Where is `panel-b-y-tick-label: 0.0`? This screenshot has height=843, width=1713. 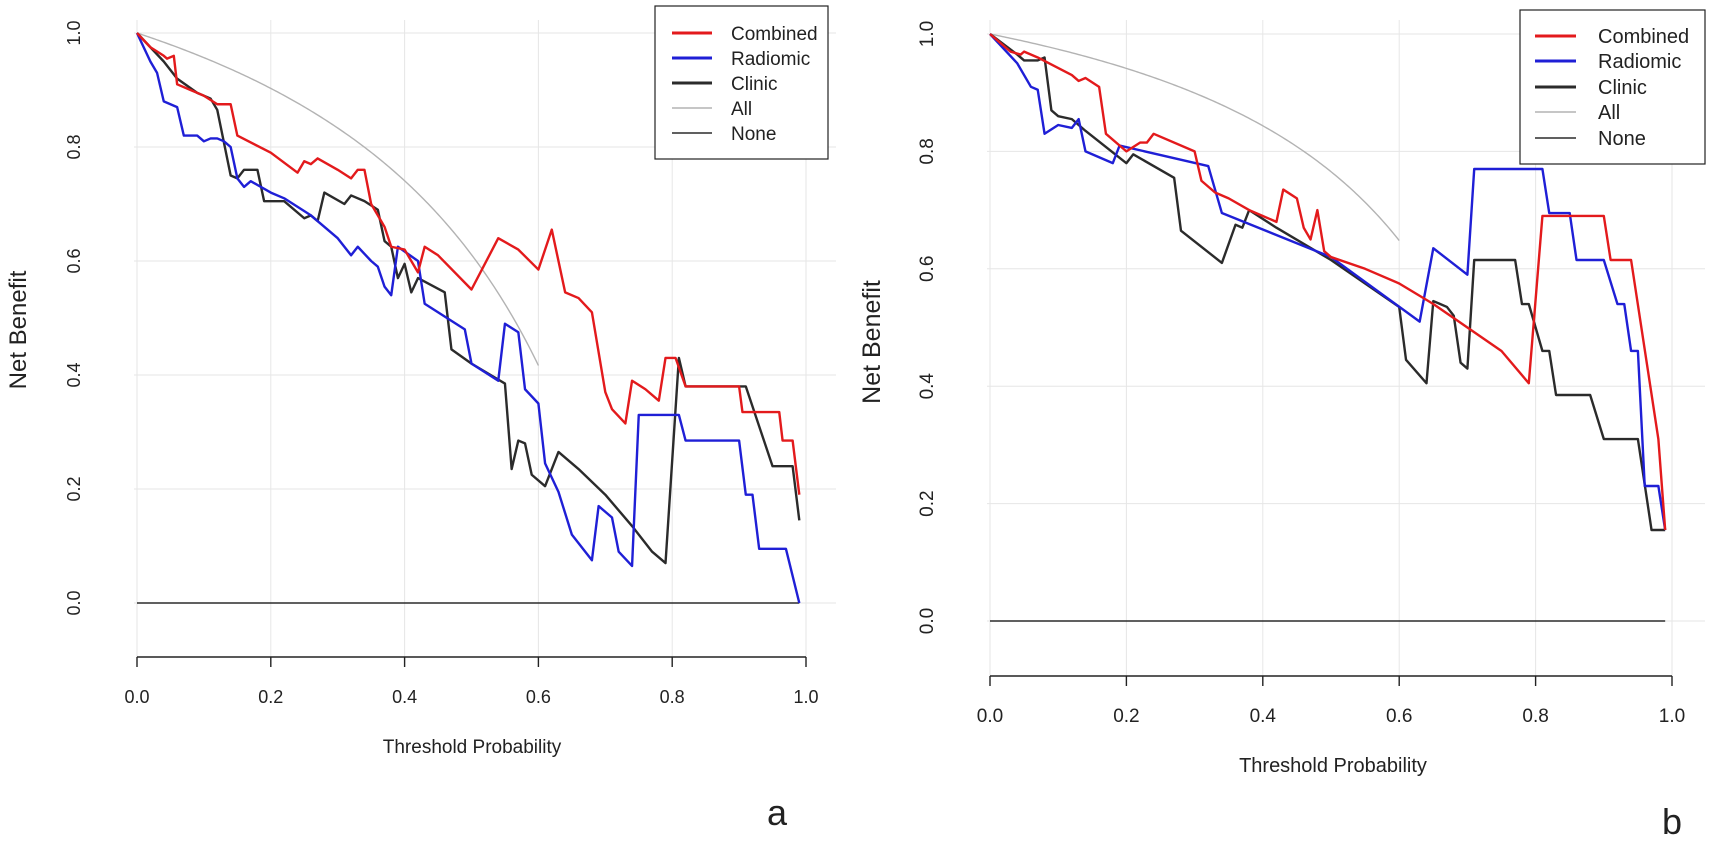
panel-b-y-tick-label: 0.0 is located at coordinates (927, 621).